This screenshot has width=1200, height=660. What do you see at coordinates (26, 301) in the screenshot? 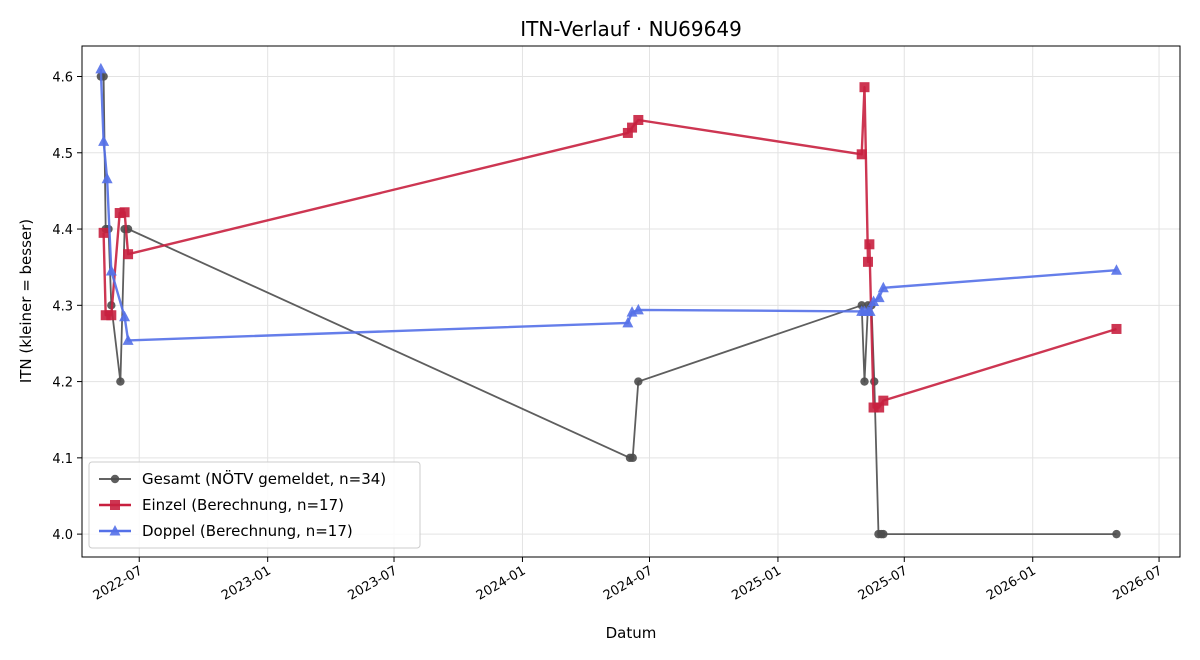
I see `y-axis-label: ITN (kleiner = besser)` at bounding box center [26, 301].